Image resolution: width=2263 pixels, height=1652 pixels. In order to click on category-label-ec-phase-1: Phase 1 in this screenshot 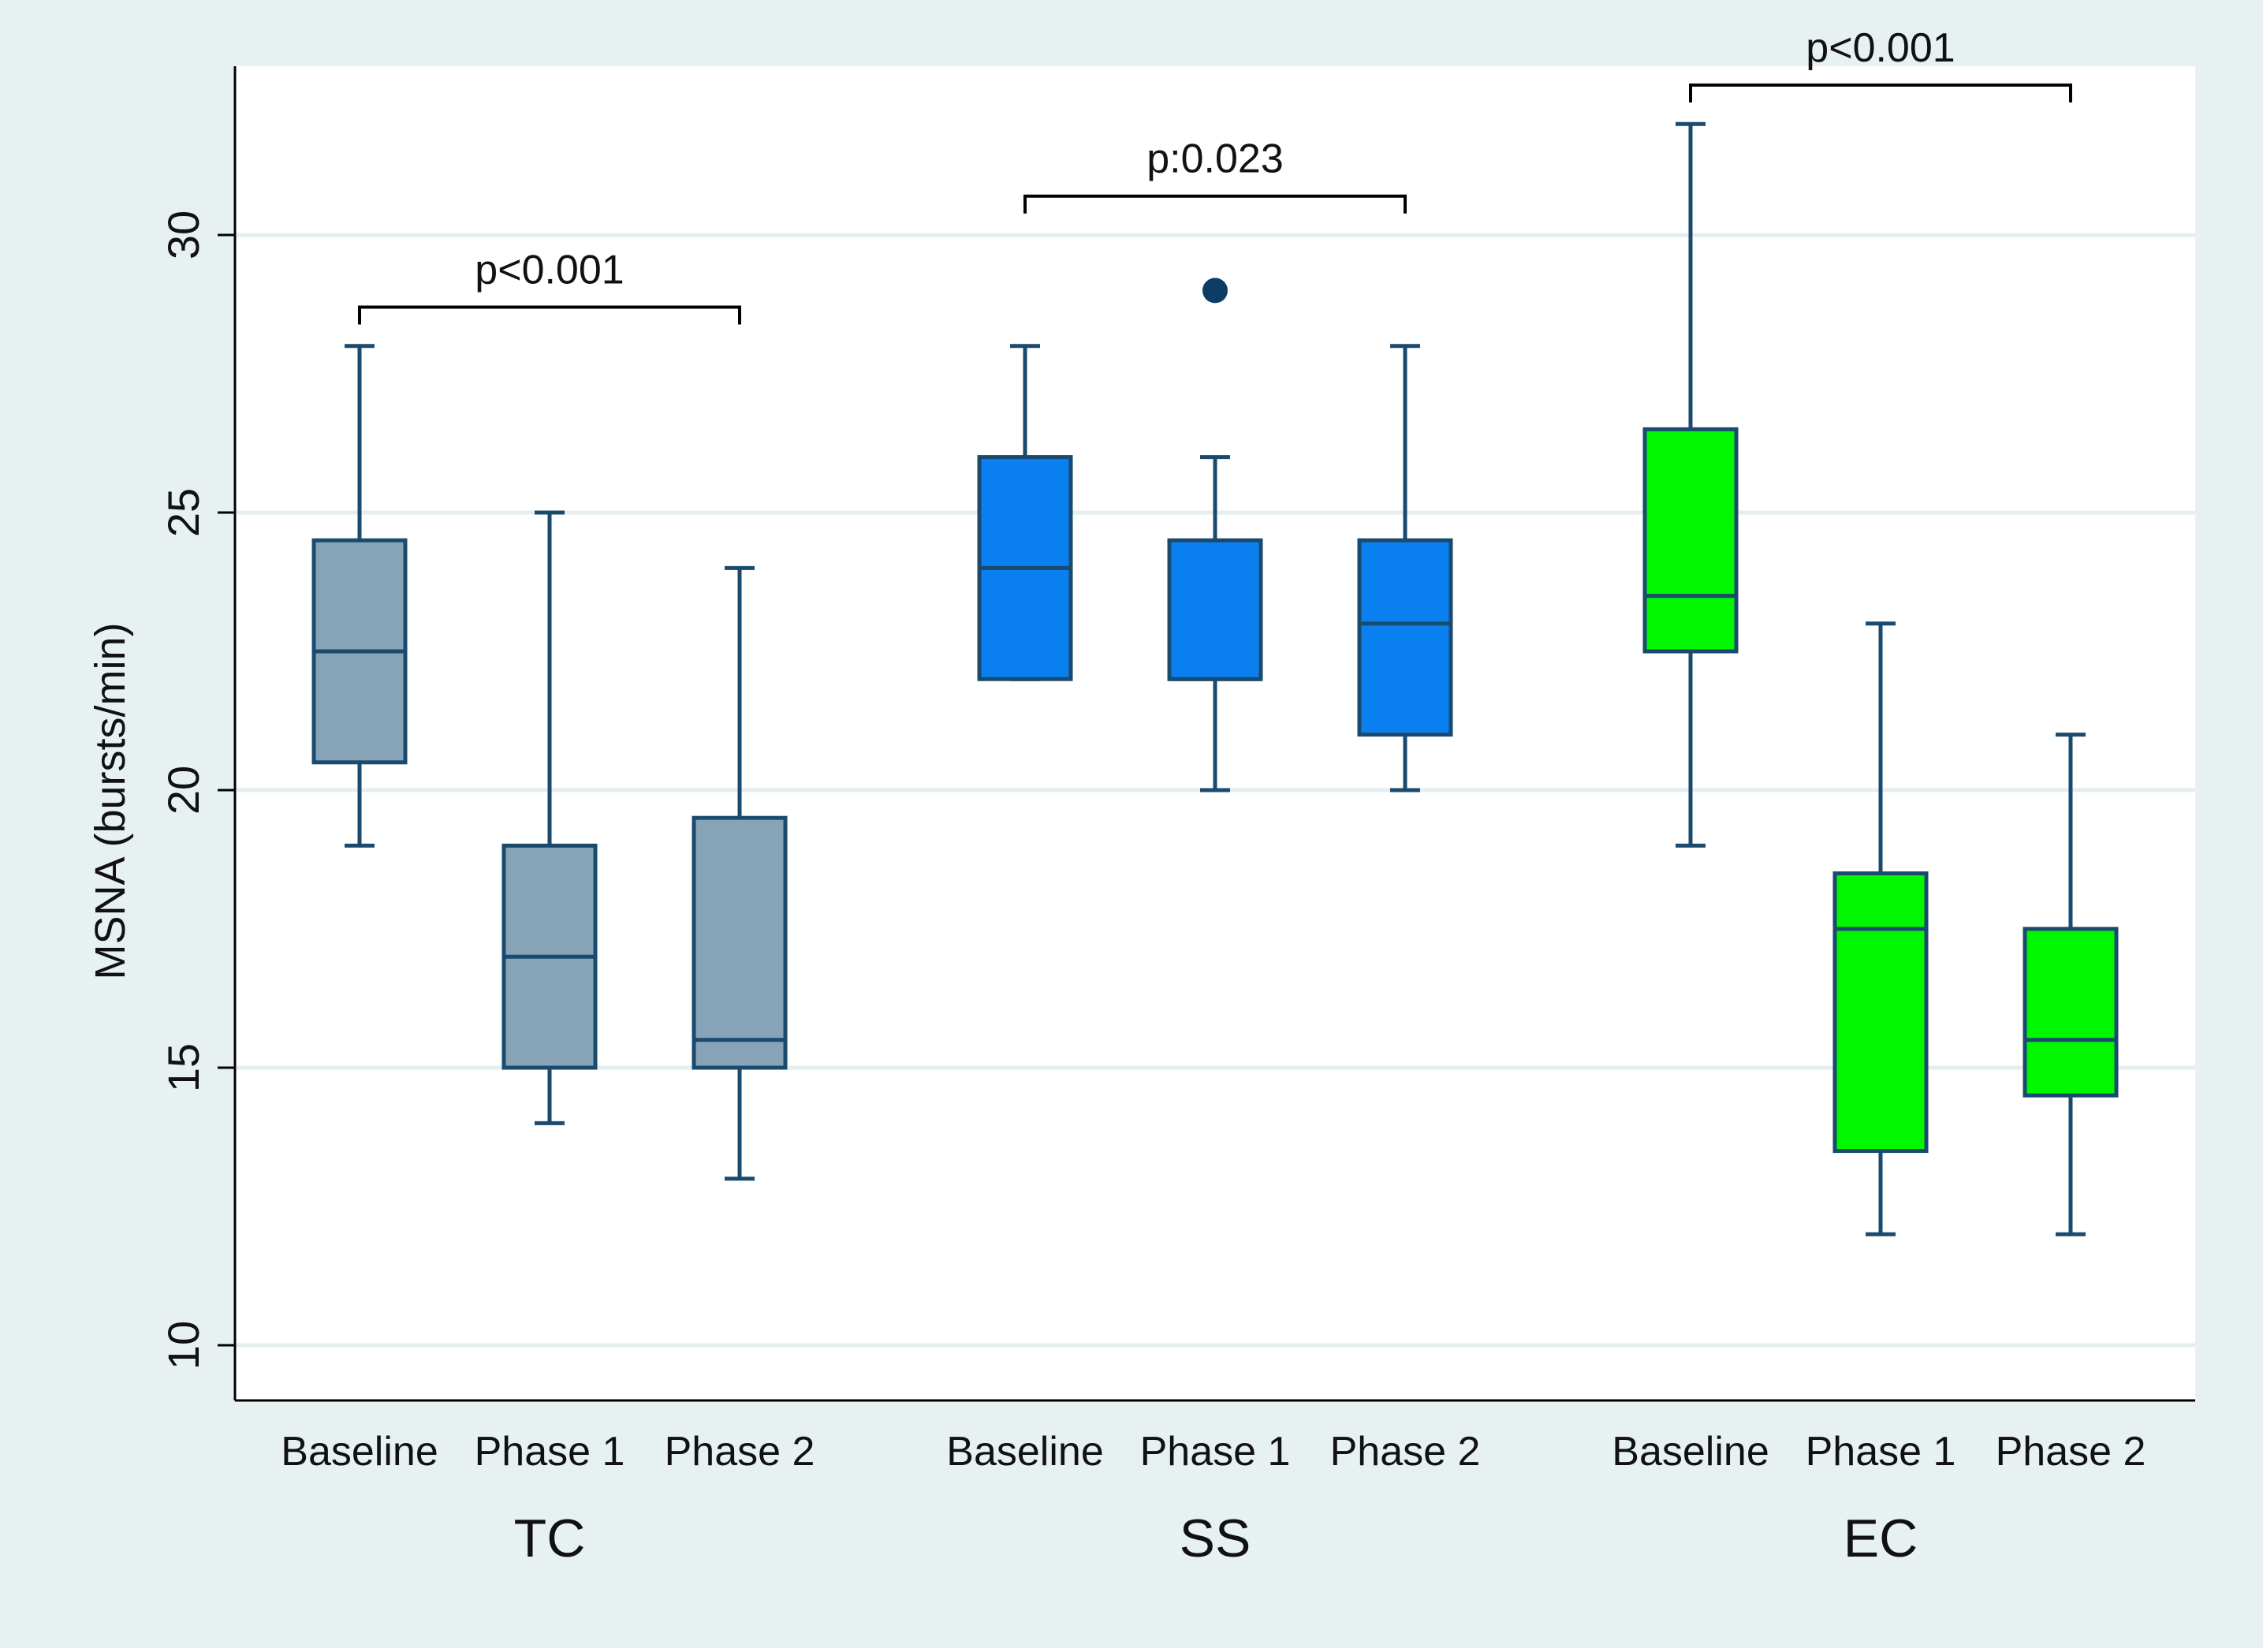, I will do `click(1881, 1452)`.